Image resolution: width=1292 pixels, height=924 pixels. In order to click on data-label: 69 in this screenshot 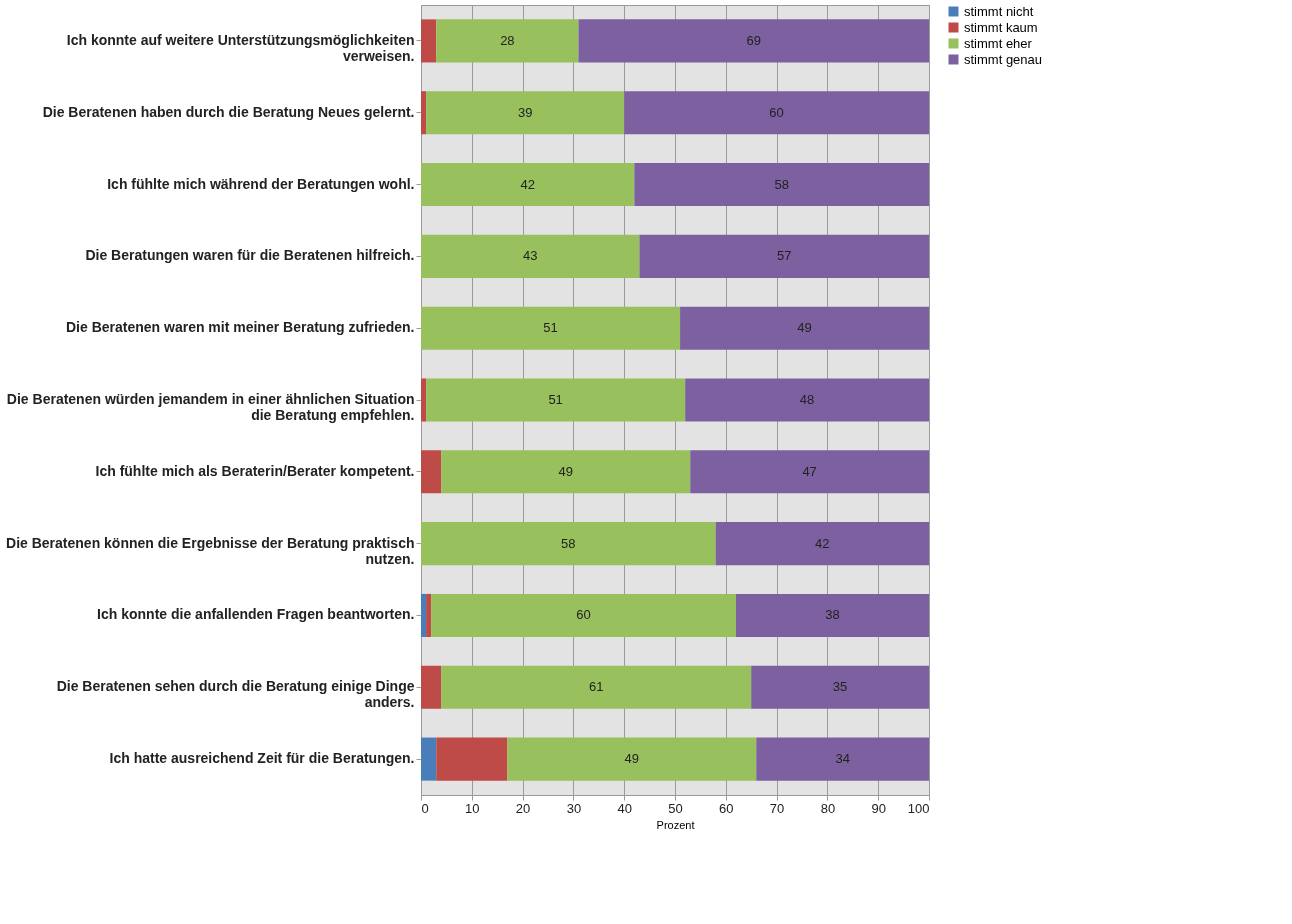, I will do `click(753, 40)`.